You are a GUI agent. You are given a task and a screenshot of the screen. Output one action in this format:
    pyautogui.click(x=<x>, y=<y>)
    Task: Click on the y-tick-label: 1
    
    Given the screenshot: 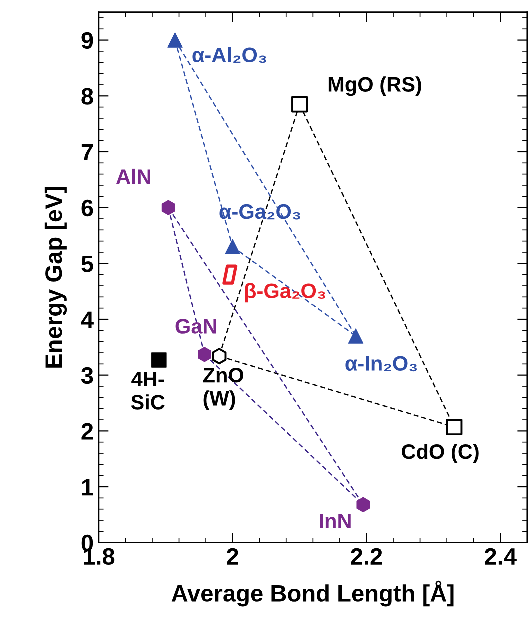 What is the action you would take?
    pyautogui.click(x=88, y=487)
    